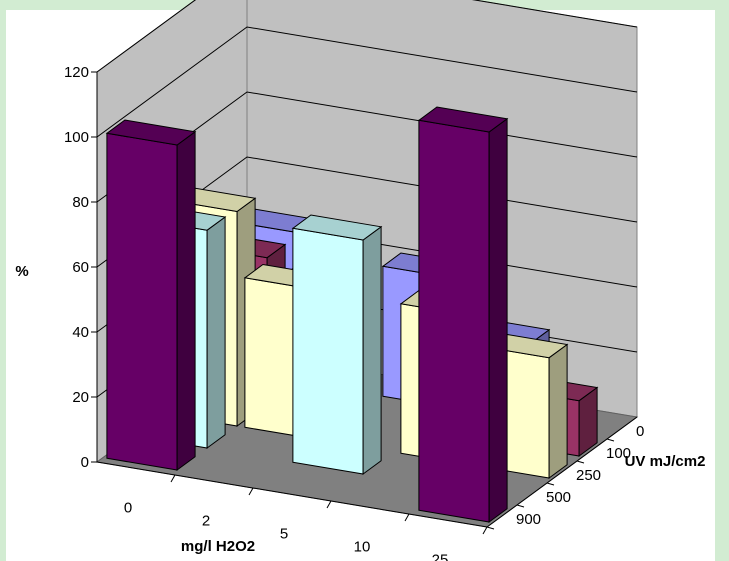  Describe the element at coordinates (618, 453) in the screenshot. I see `depth-tick-label: 100` at that location.